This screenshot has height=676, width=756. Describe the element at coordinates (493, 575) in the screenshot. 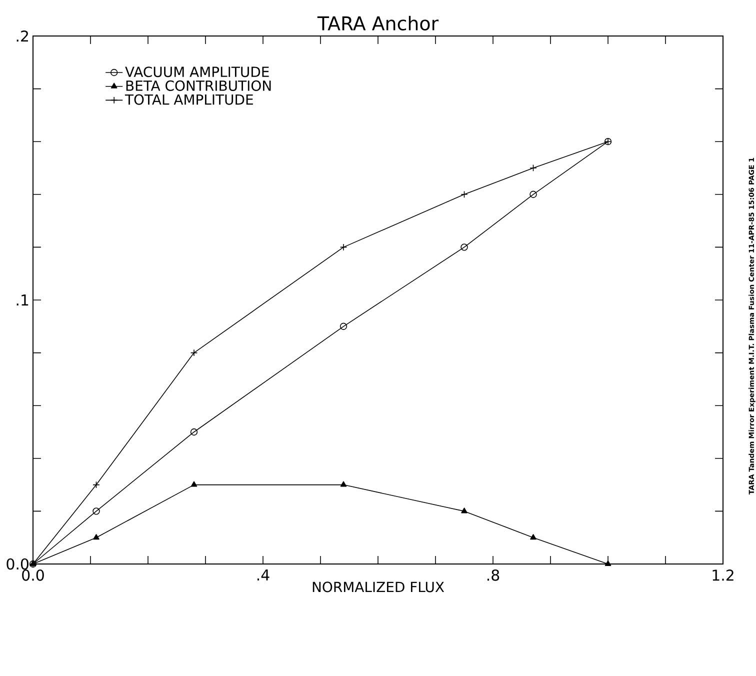

I see `x-tick-label: .8` at that location.